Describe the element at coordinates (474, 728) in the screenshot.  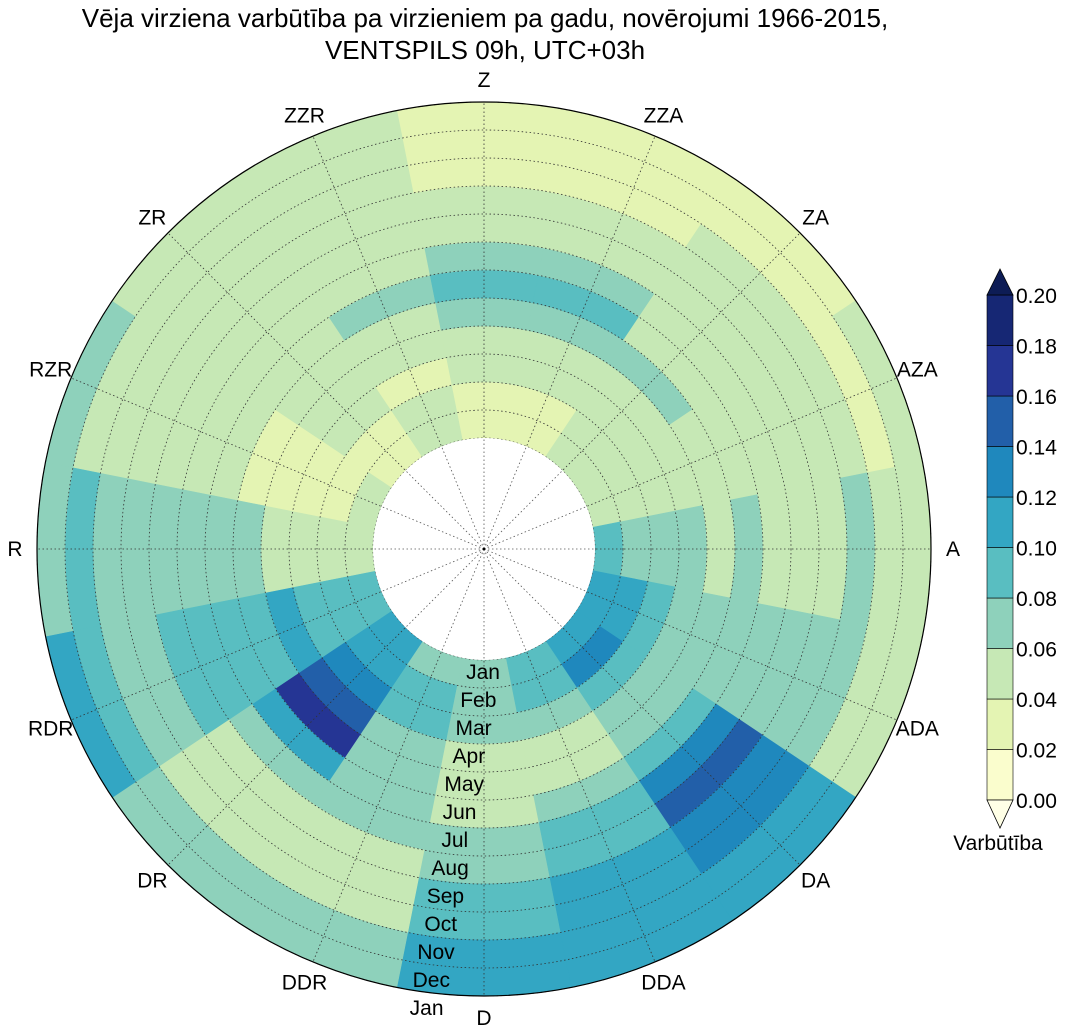
I see `month-label: Mar` at that location.